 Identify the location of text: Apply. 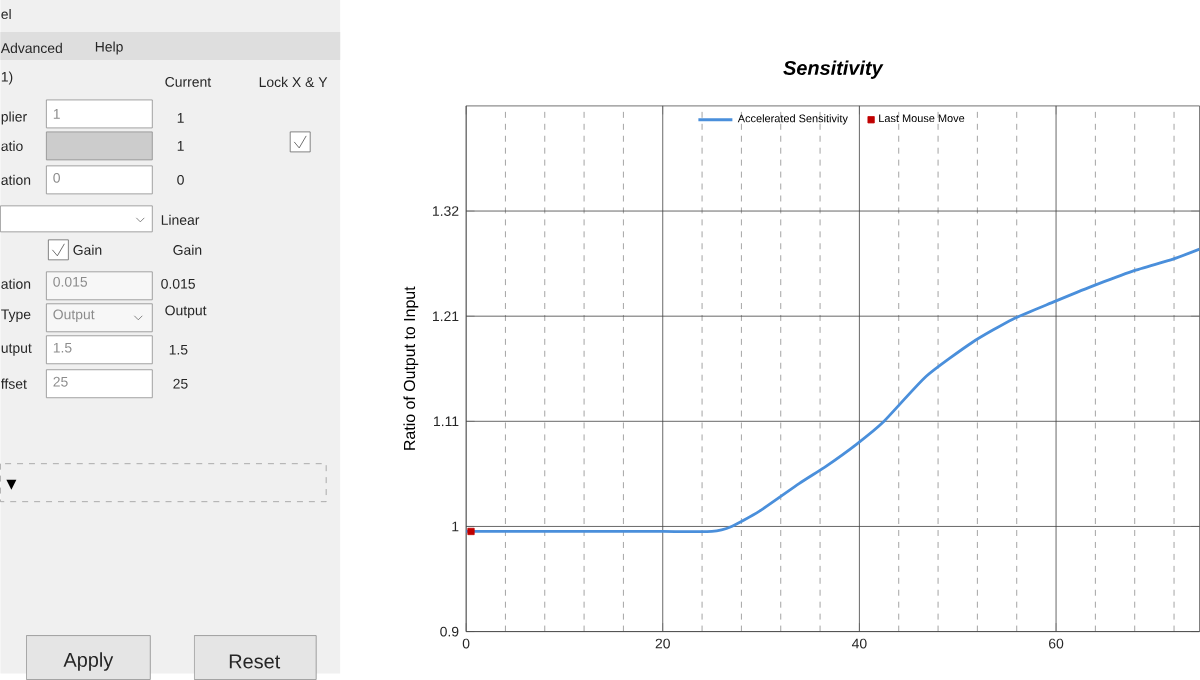
(88, 661).